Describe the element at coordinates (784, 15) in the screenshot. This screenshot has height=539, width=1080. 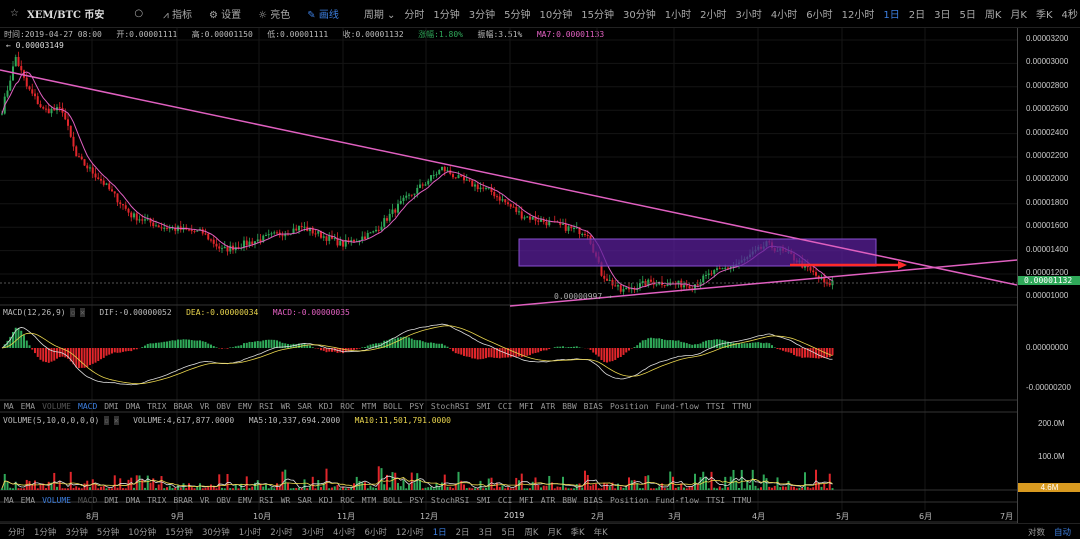
I see `timeframe-10: 4小时` at that location.